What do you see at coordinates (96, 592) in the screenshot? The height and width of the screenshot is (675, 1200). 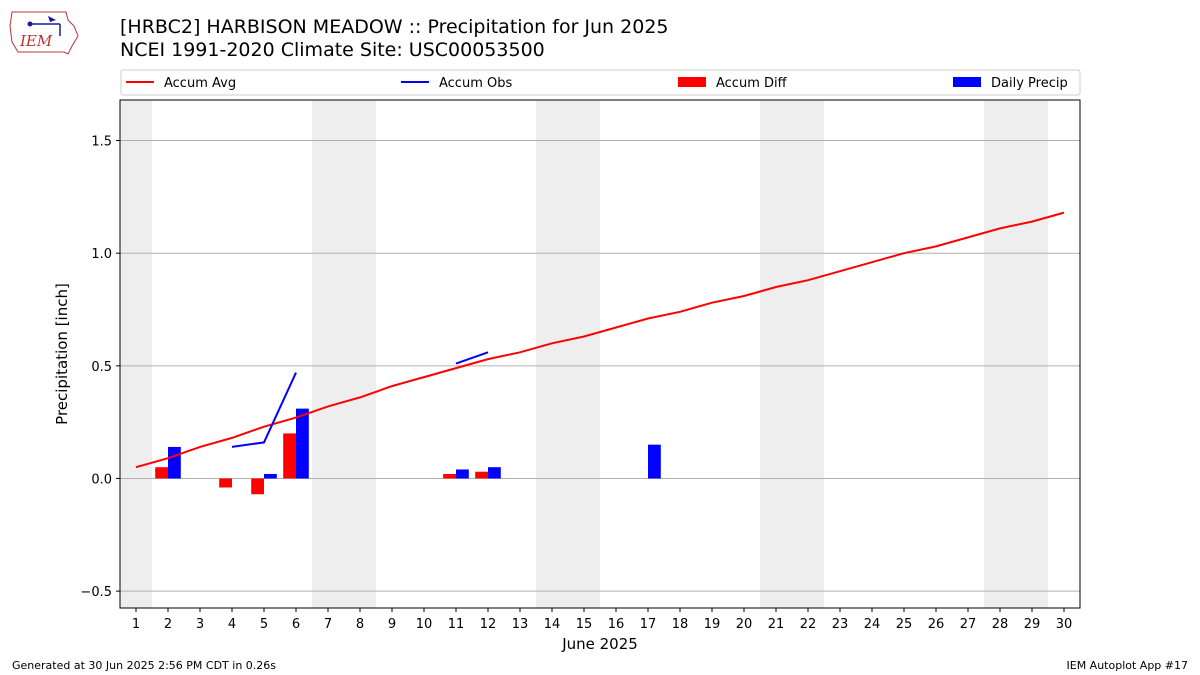 I see `y-tick-label: −0.5` at bounding box center [96, 592].